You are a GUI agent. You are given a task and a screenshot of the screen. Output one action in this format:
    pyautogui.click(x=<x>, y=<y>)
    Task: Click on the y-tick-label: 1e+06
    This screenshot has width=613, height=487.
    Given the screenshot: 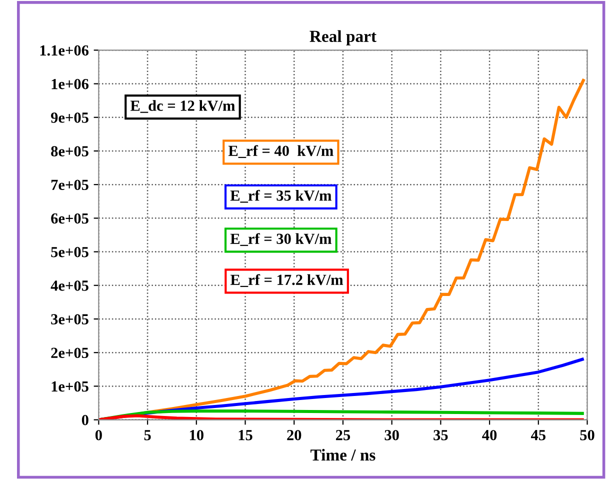 What is the action you would take?
    pyautogui.click(x=70, y=84)
    